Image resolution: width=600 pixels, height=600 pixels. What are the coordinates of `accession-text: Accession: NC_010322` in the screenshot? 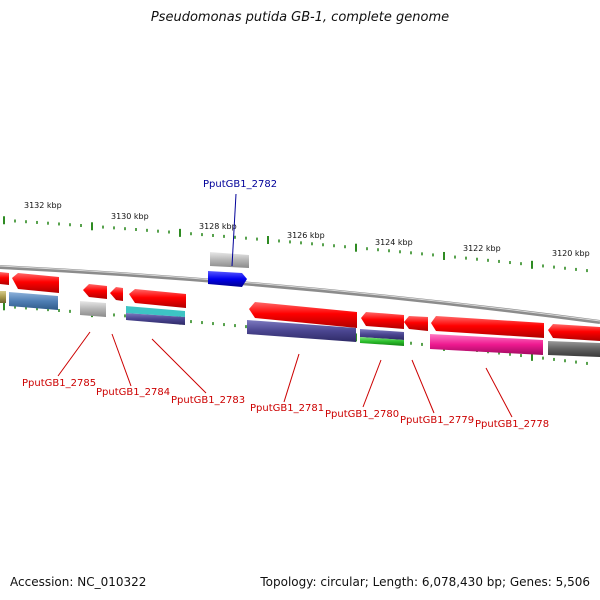 It's located at (78, 582).